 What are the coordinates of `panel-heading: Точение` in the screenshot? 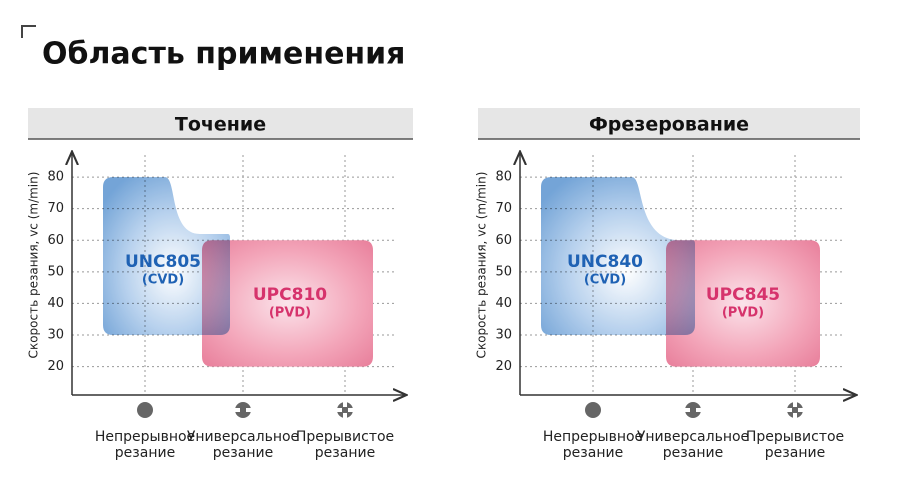 It's located at (220, 125).